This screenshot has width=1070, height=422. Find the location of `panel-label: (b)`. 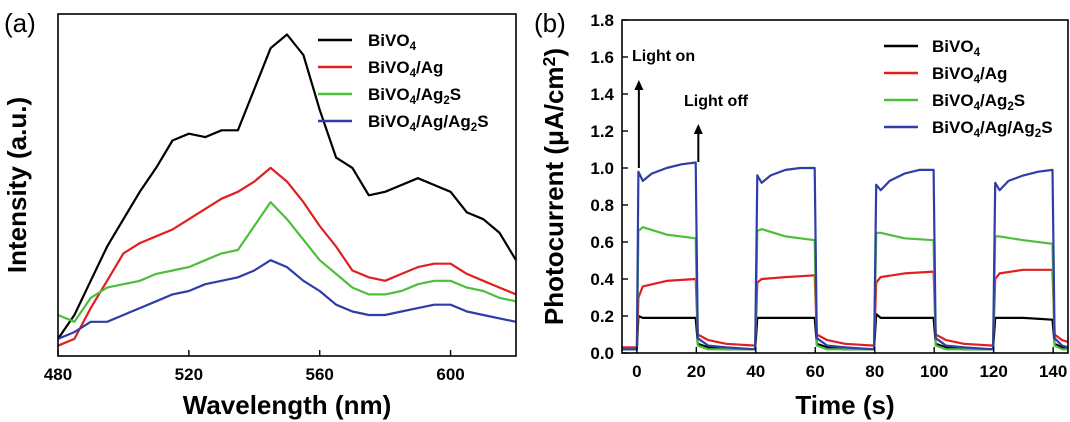

panel-label: (b) is located at coordinates (550, 23).